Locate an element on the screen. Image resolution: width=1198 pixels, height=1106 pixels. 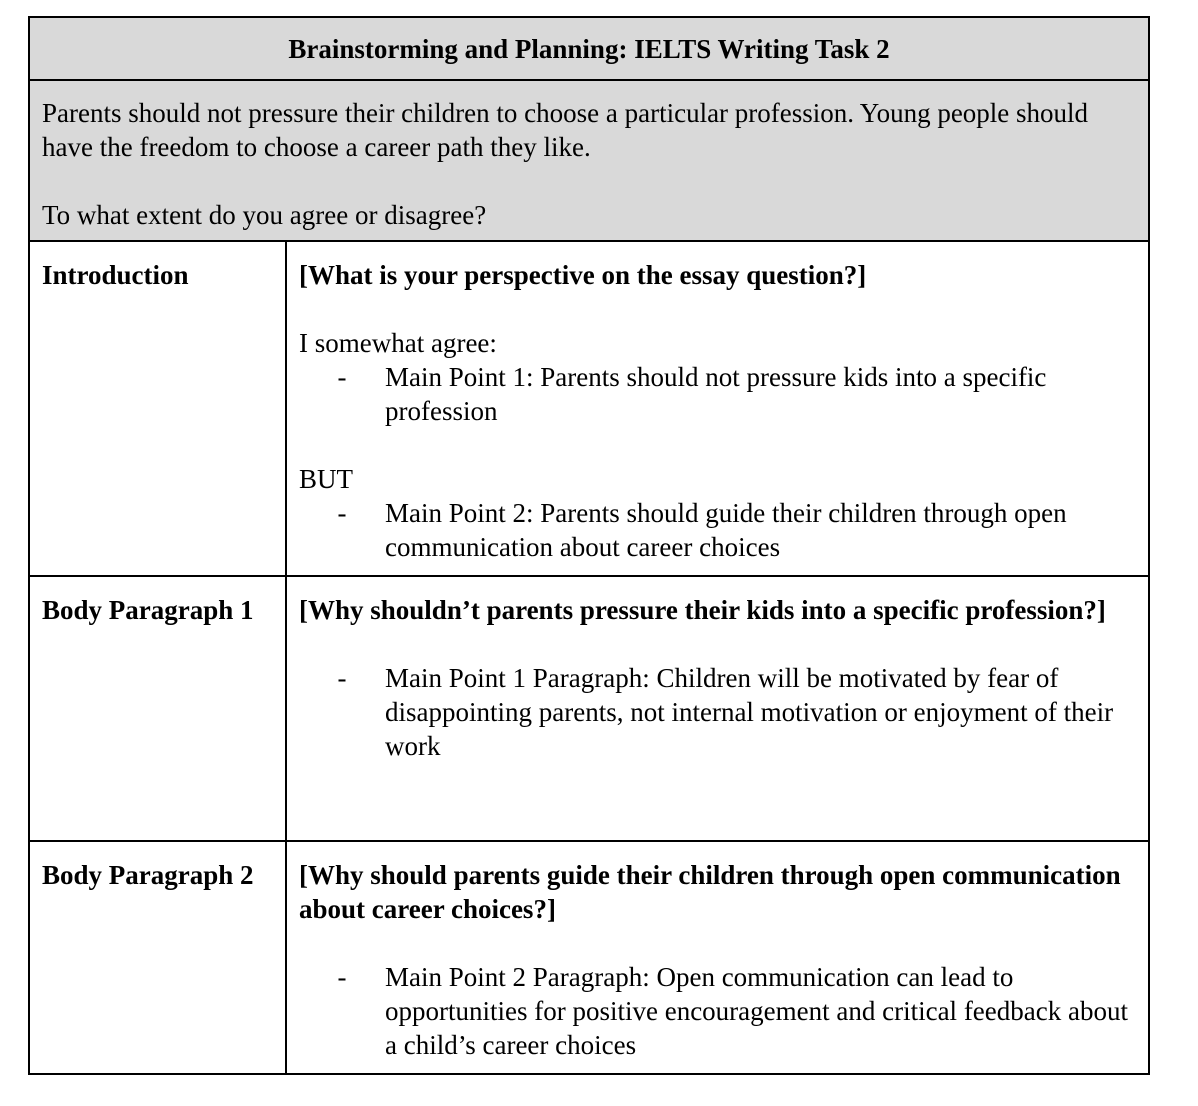
row-label: Body Paragraph 1 is located at coordinates (157, 708).